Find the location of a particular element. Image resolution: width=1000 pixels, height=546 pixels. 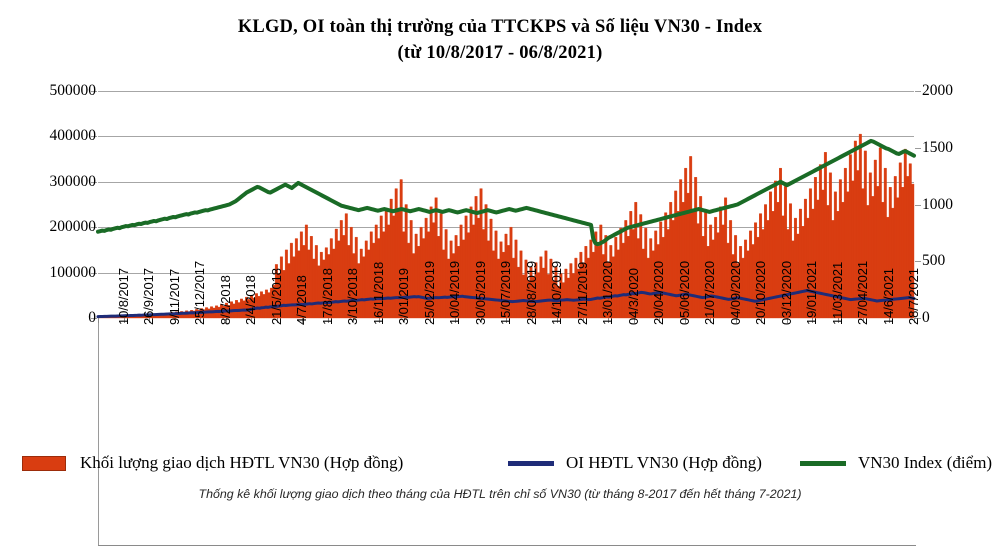

line-series-oi is located at coordinates (506, 304).